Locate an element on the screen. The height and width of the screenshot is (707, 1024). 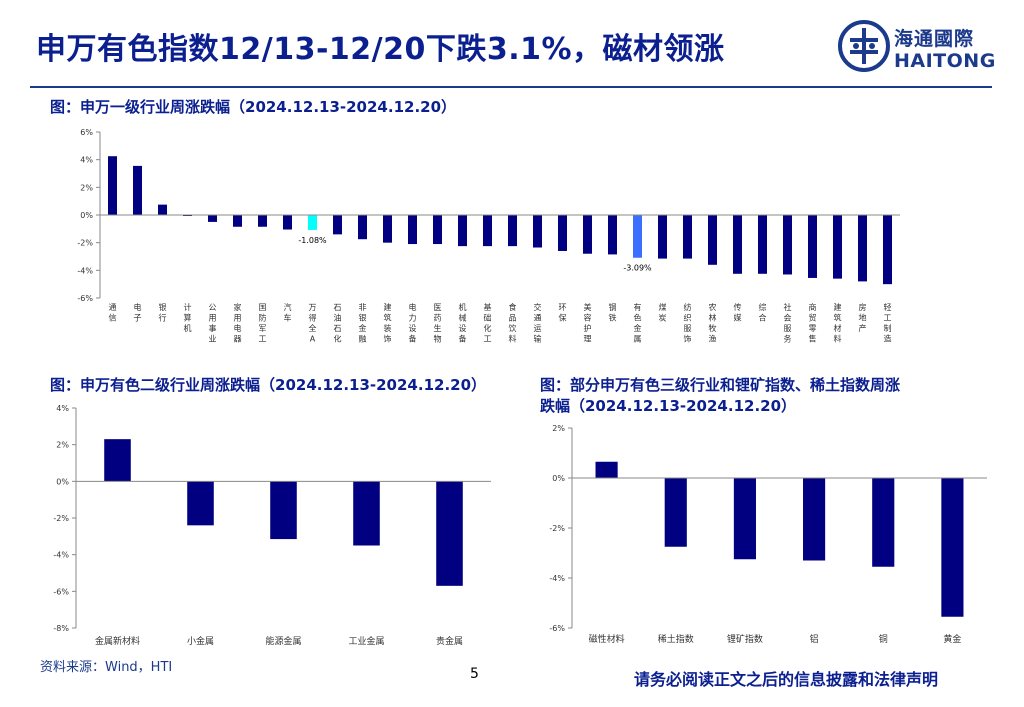
category-label-5: 贵金属 is located at coordinates (449, 641).